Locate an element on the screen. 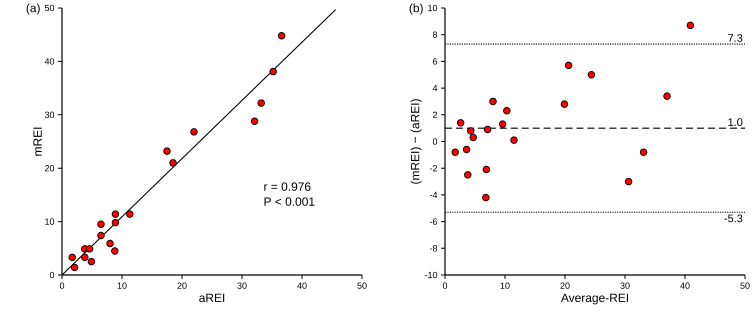 This screenshot has width=753, height=327. x-axis-title: Average-REI is located at coordinates (594, 299).